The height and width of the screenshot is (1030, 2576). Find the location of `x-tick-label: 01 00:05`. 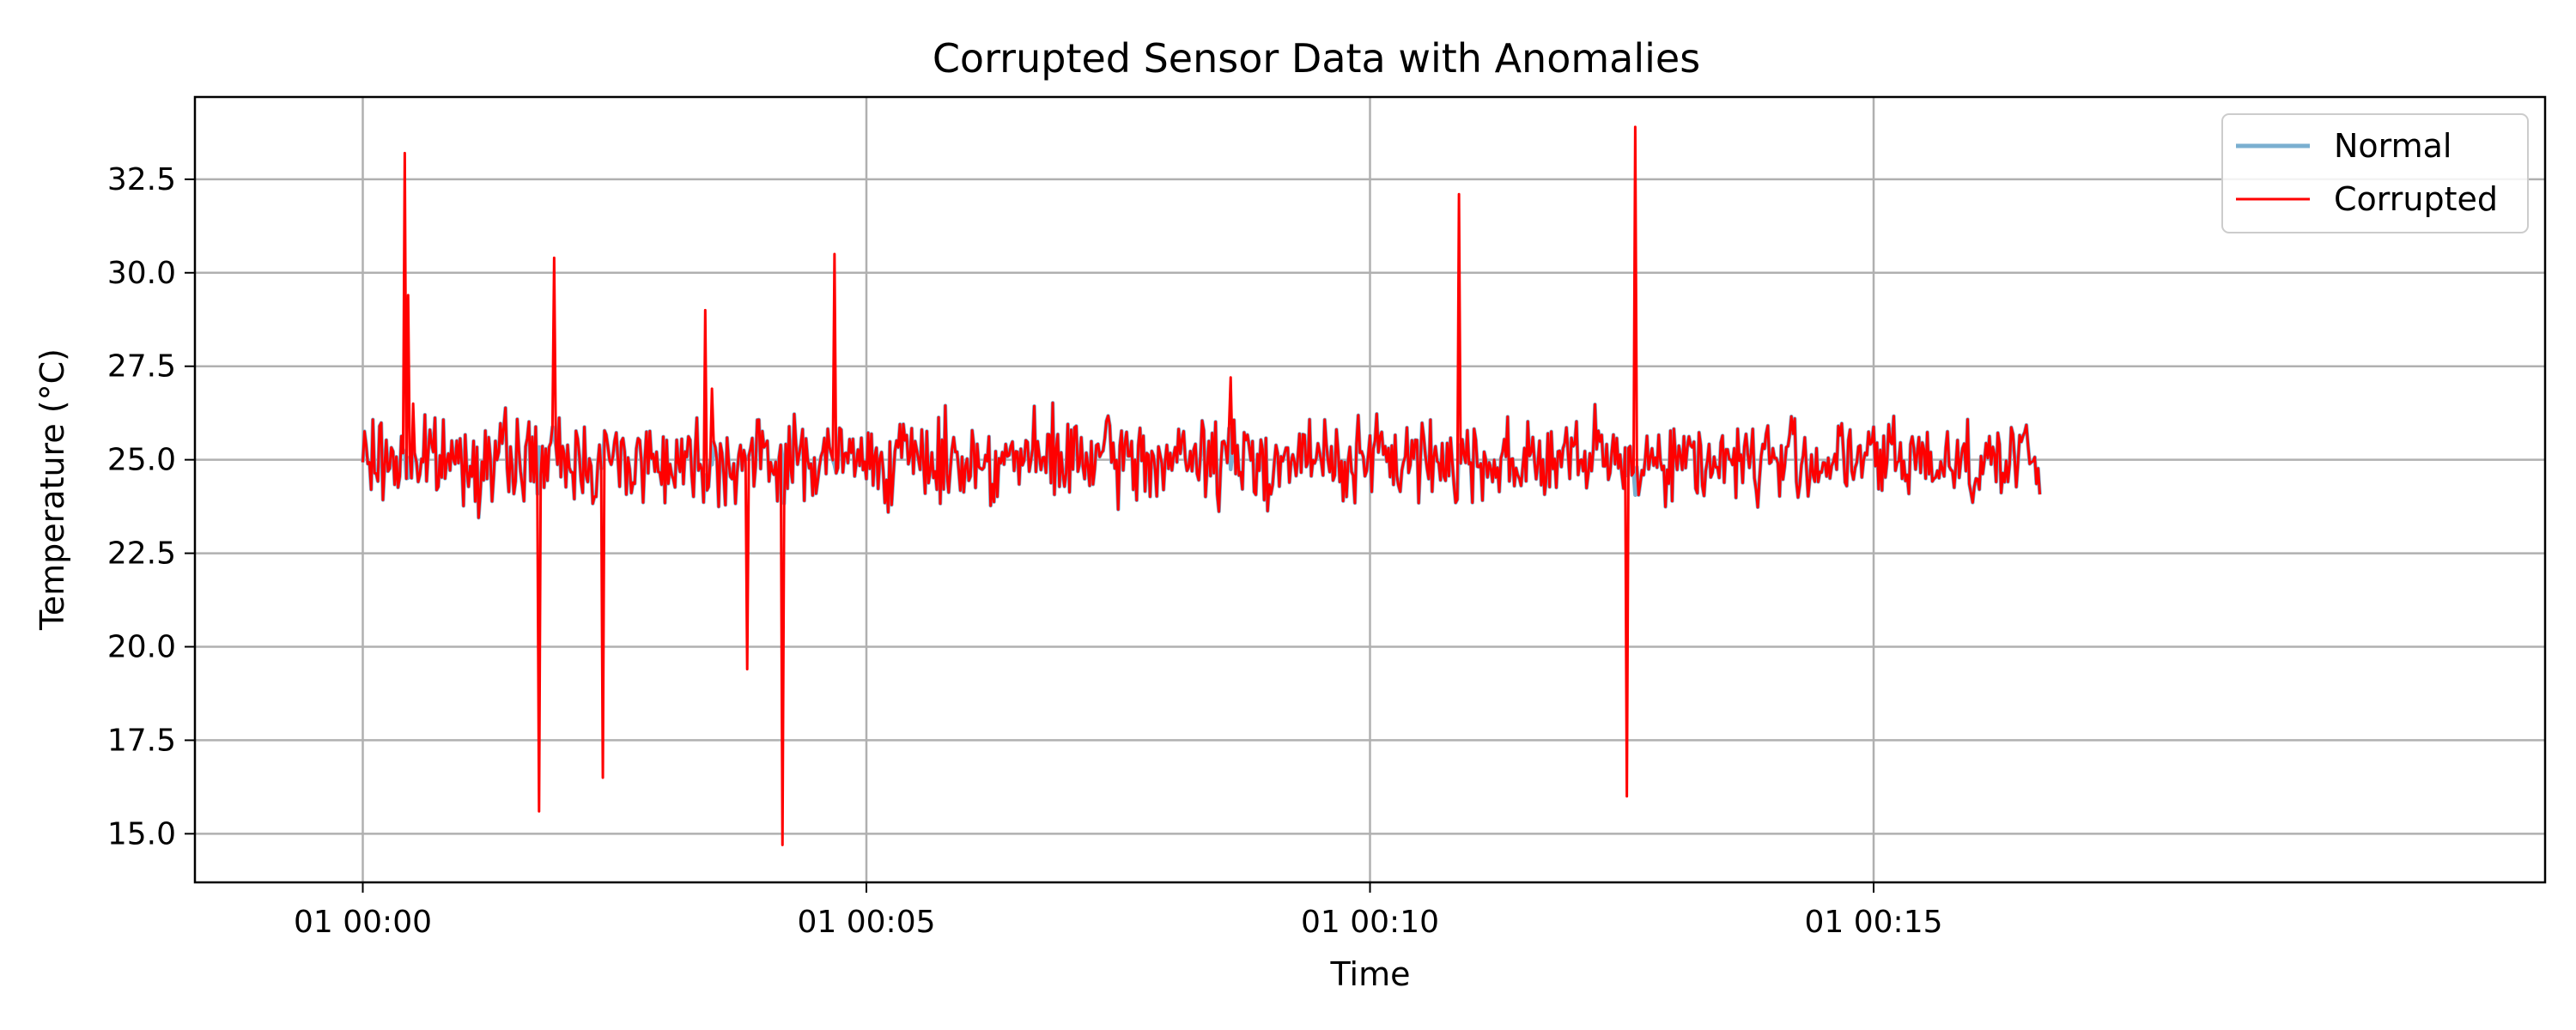

x-tick-label: 01 00:05 is located at coordinates (867, 922).